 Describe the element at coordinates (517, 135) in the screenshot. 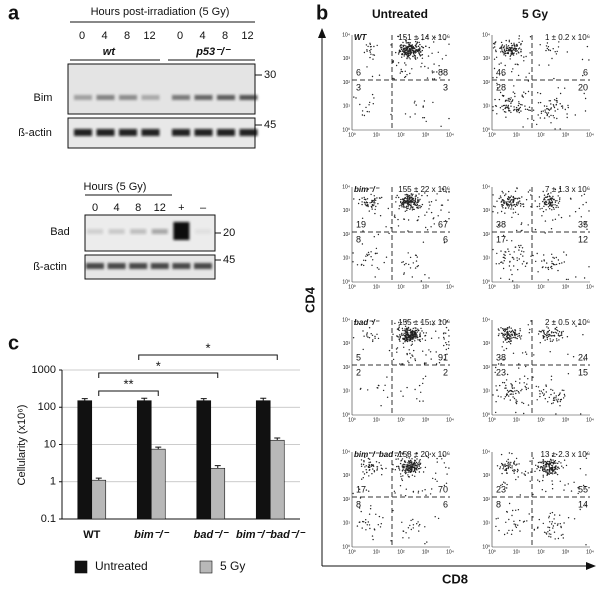

I see `axis-tick-label: 10¹` at that location.